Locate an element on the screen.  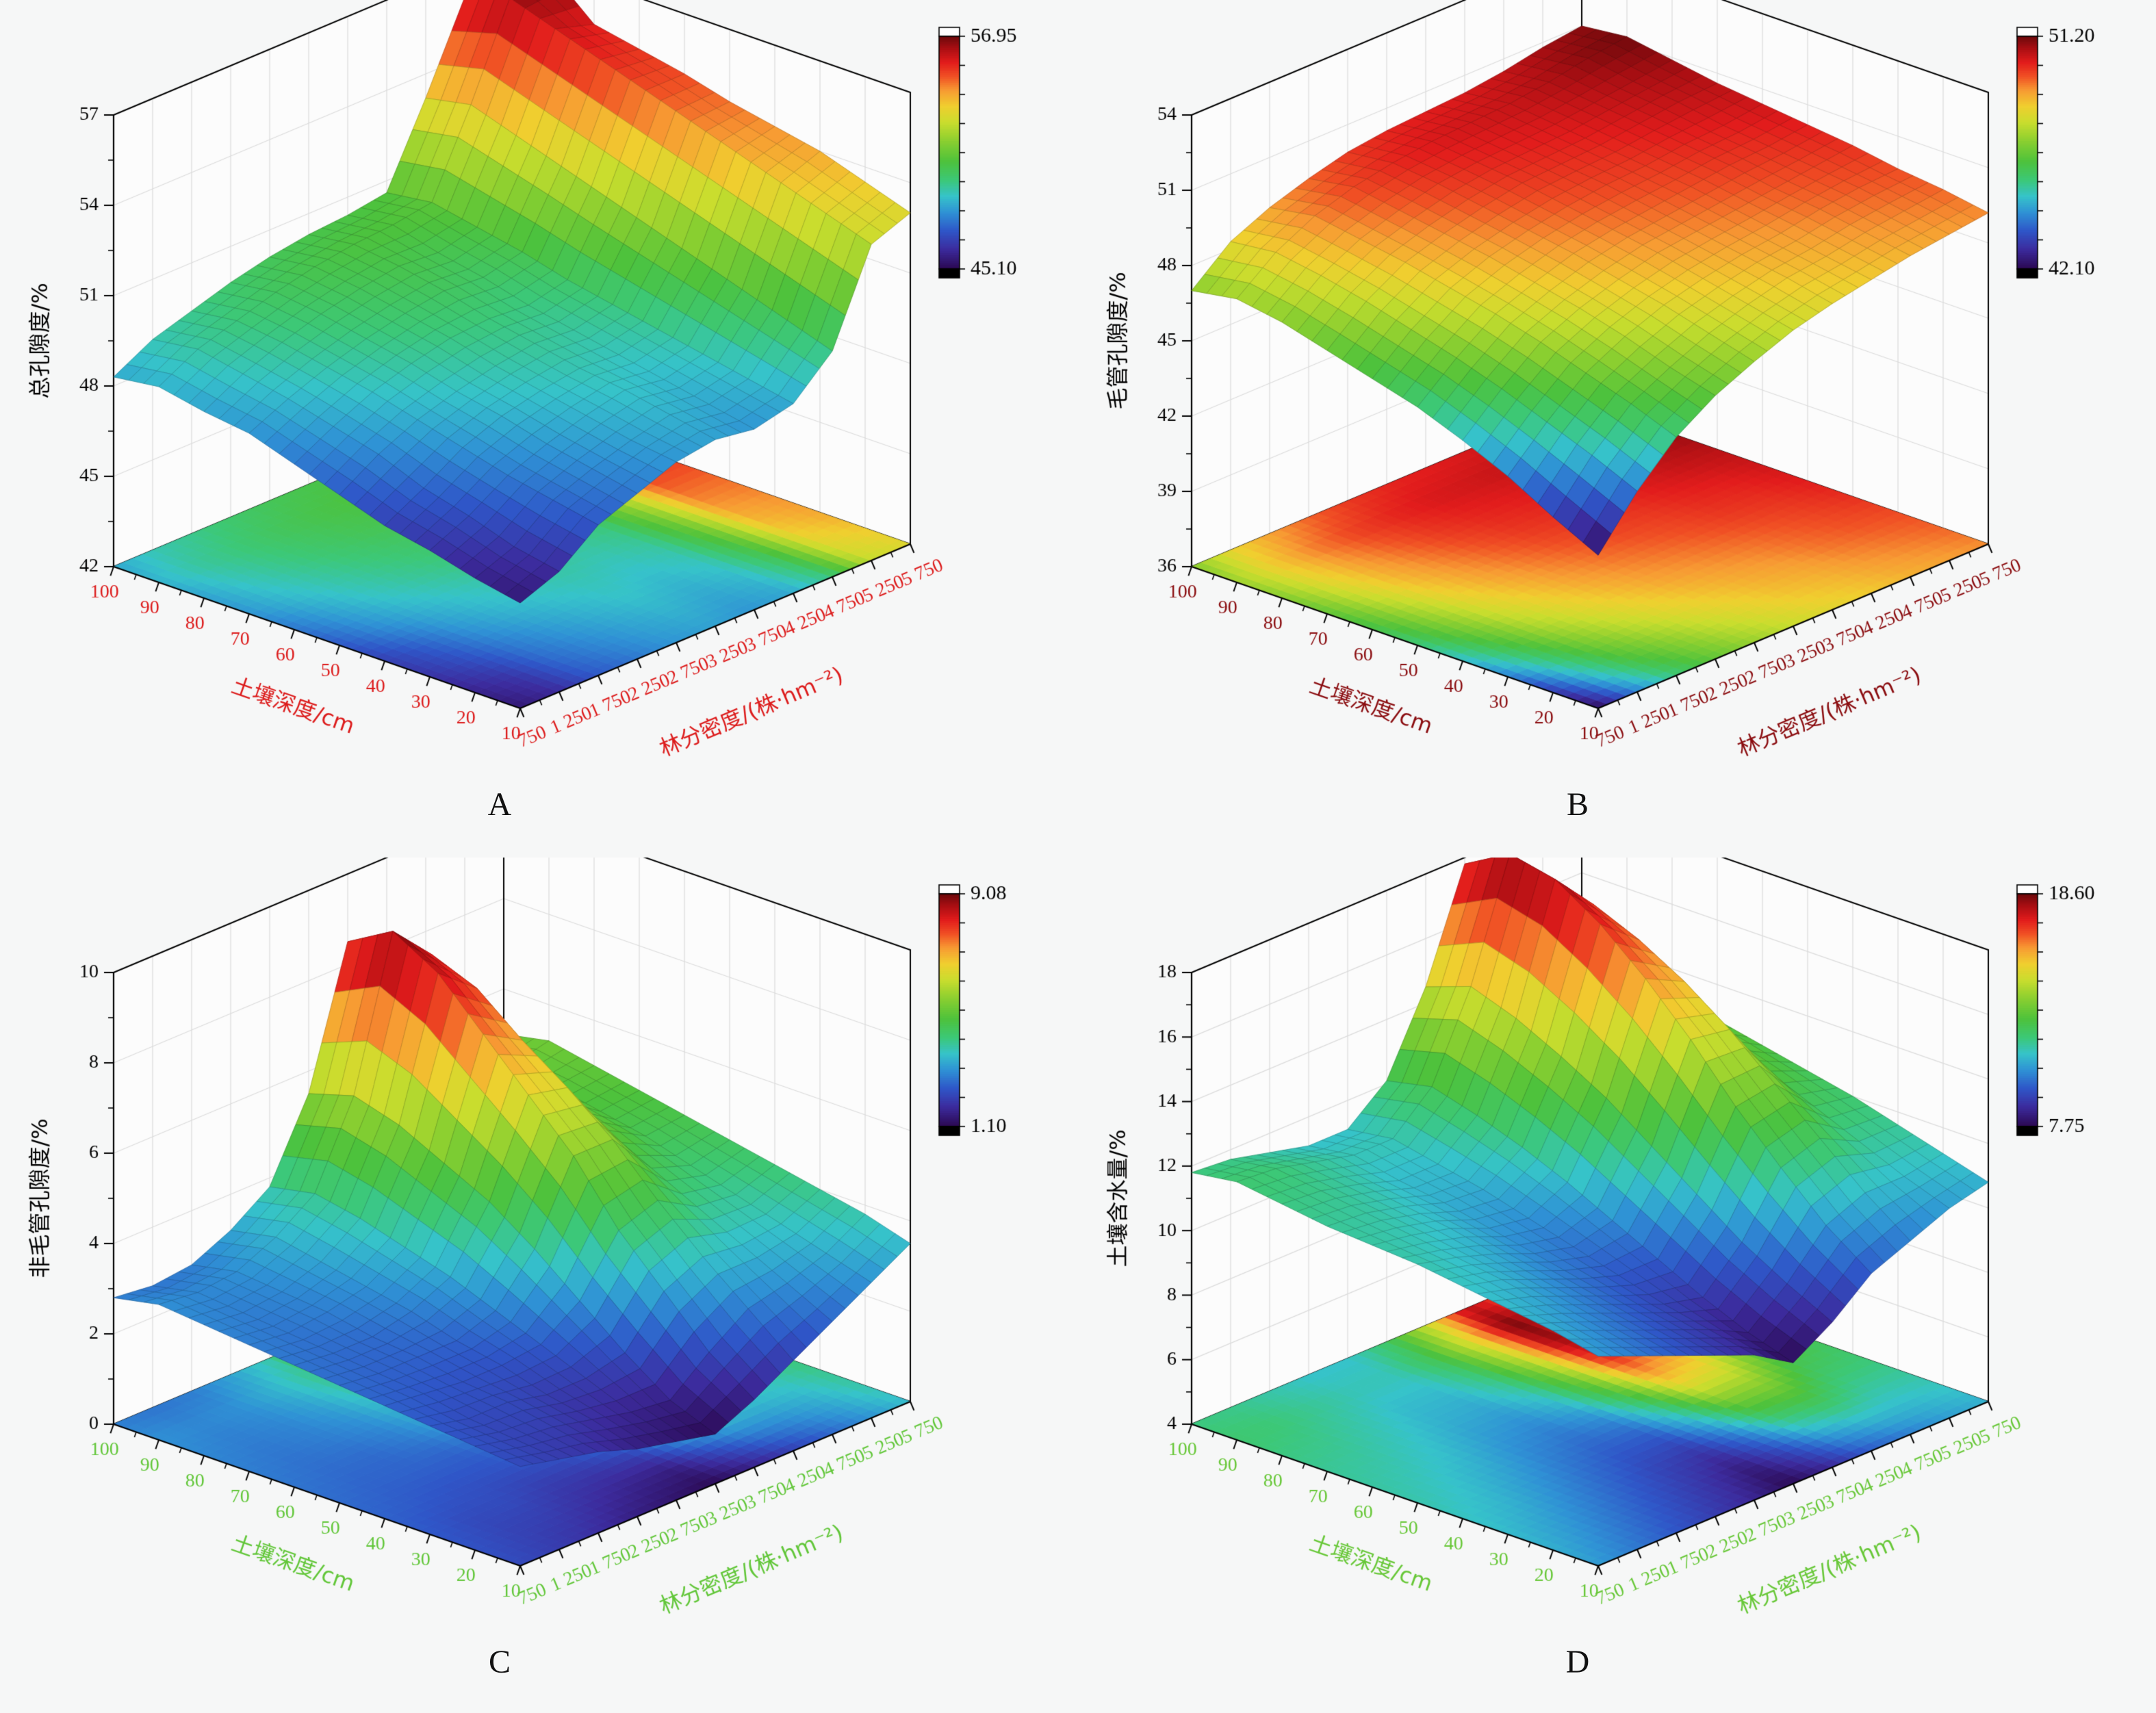
panel-letter-d: D is located at coordinates (1577, 1662).